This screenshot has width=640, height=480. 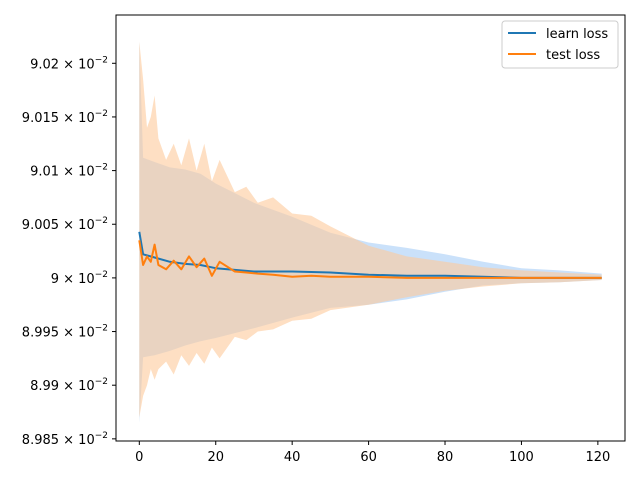 What do you see at coordinates (69, 385) in the screenshot?
I see `y-tick-label: 8.99 × 10⁻²` at bounding box center [69, 385].